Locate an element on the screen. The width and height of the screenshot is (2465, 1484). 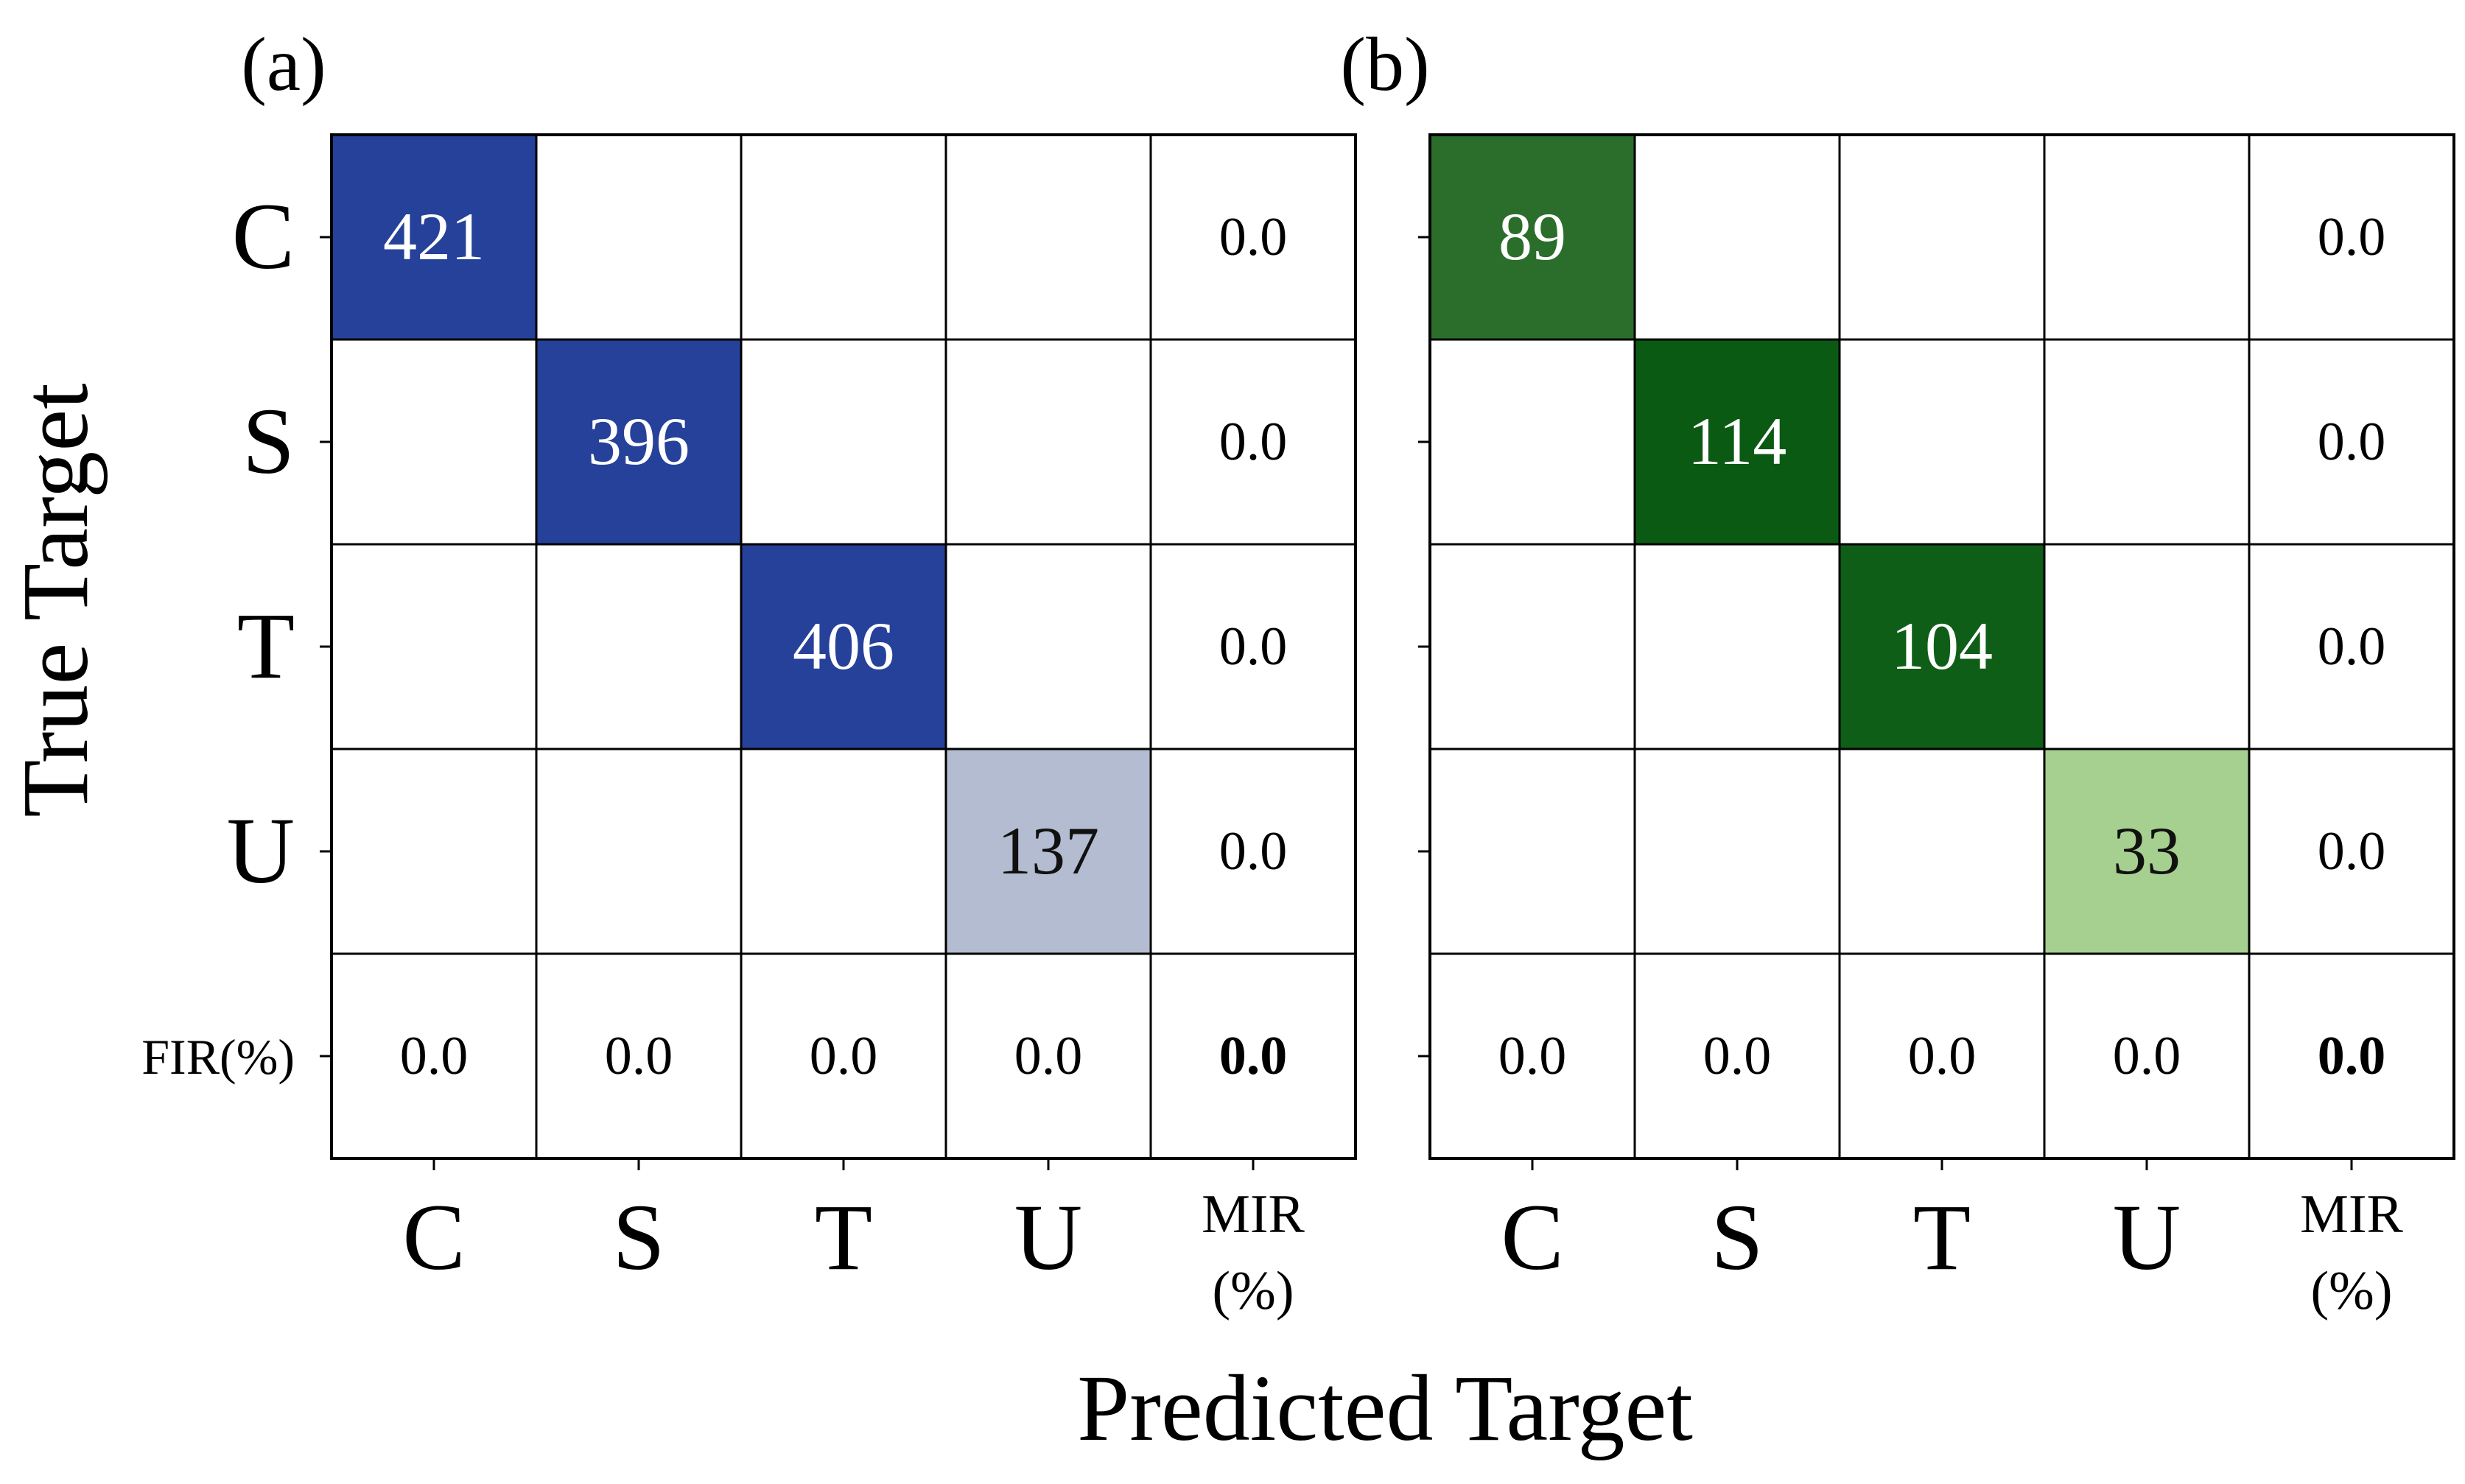
cell-value: 137 is located at coordinates (1048, 851).